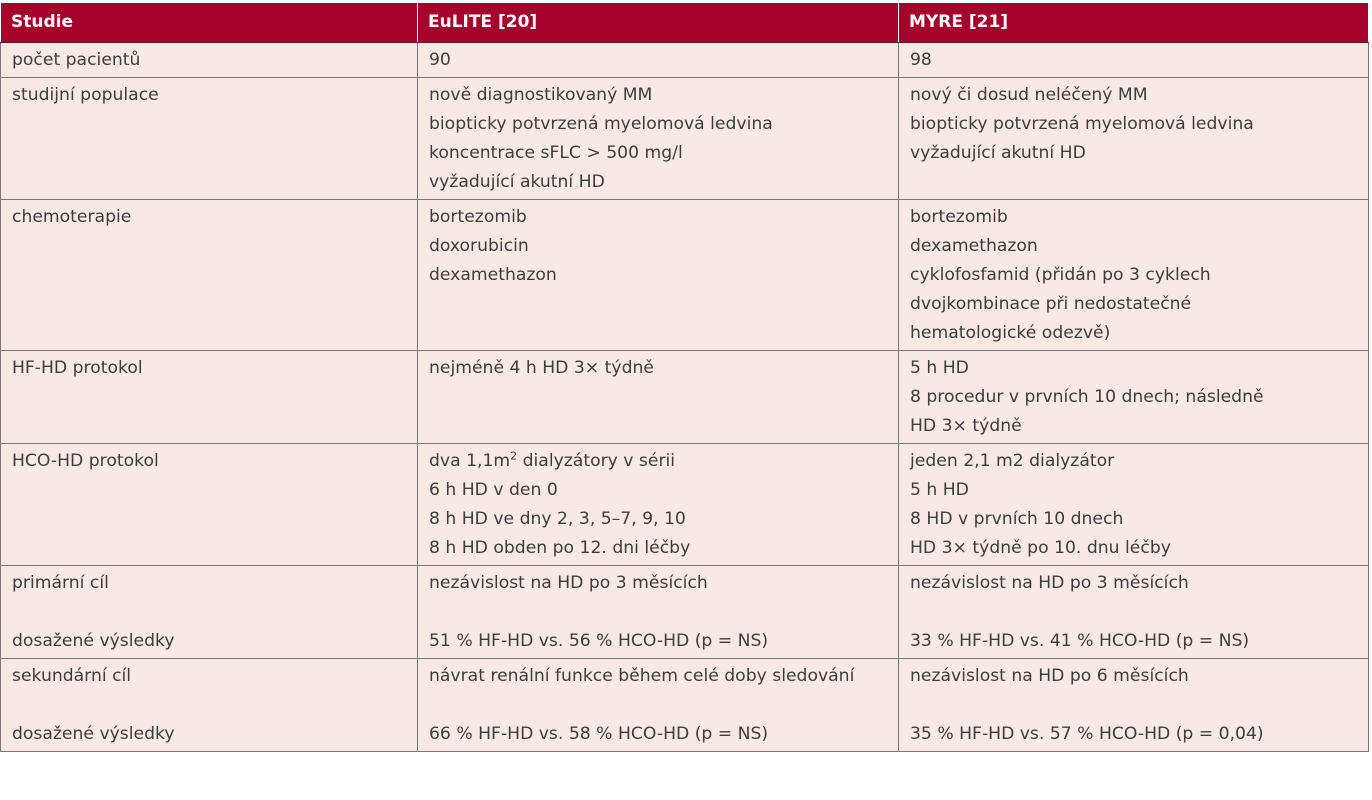 This screenshot has height=800, width=1372. What do you see at coordinates (479, 246) in the screenshot?
I see `cell-line: doxorubicin` at bounding box center [479, 246].